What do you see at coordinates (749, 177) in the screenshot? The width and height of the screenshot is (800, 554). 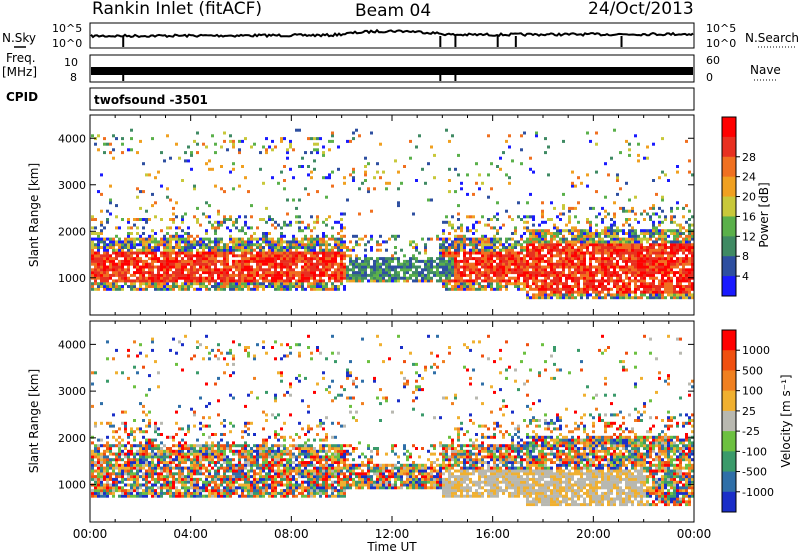 I see `colorbar-tick-label: 24` at bounding box center [749, 177].